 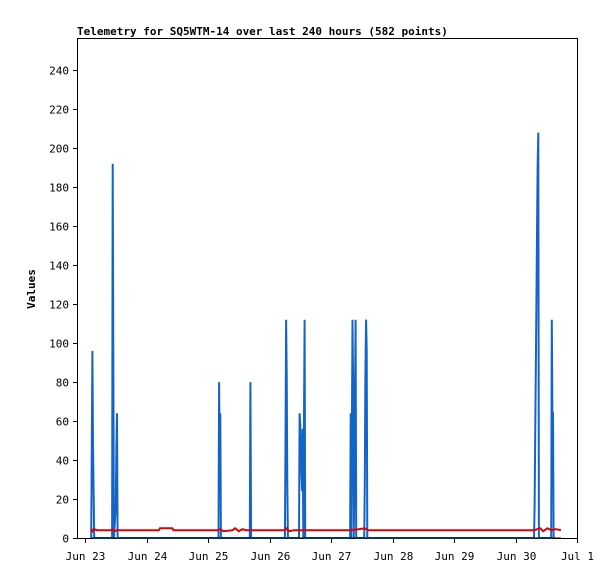 I want to click on x-tick-label: Jun 29, so click(x=455, y=556).